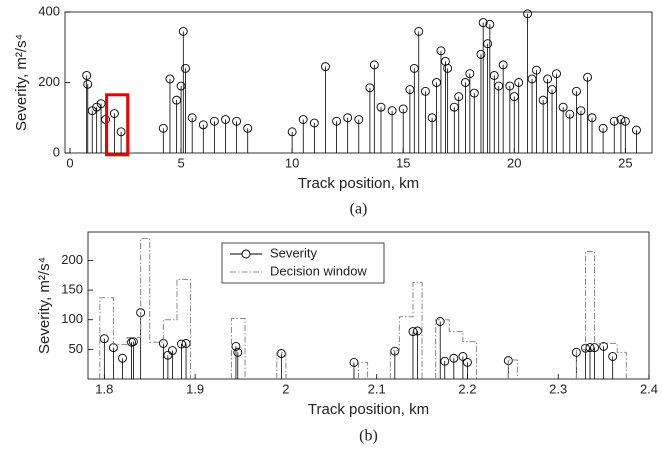  What do you see at coordinates (72, 289) in the screenshot?
I see `y-tick-label: 150` at bounding box center [72, 289].